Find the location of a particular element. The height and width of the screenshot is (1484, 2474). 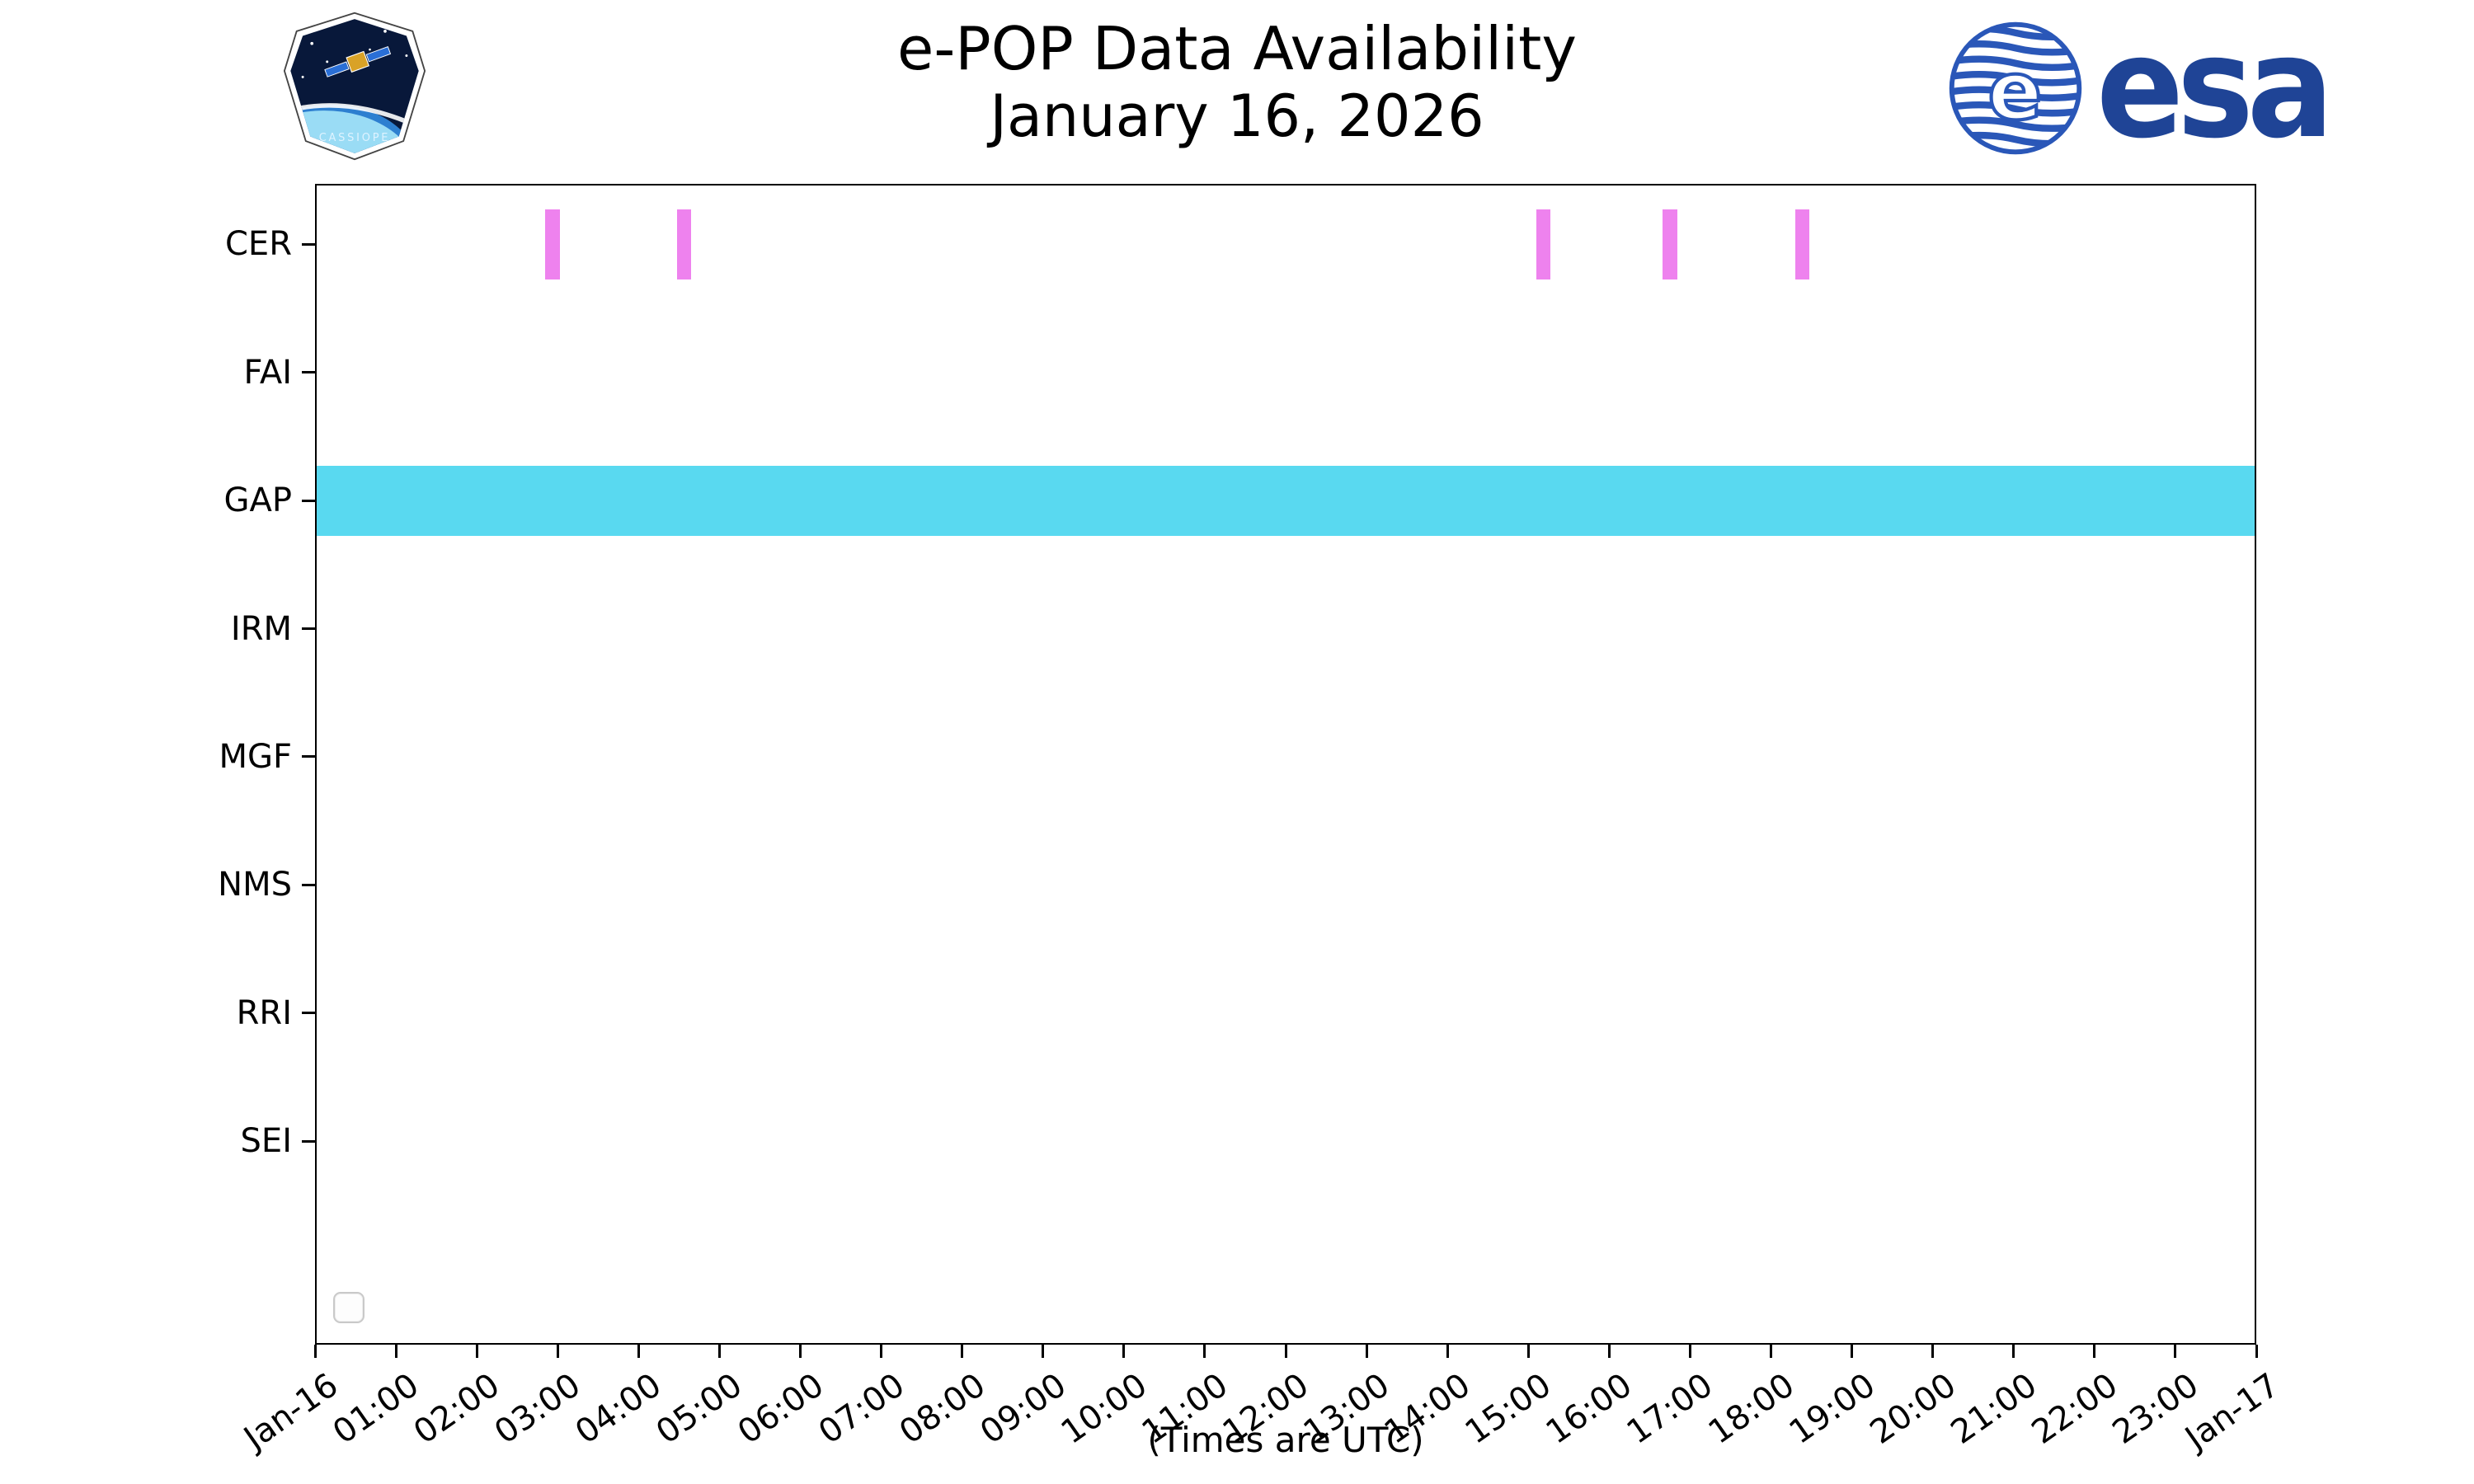

x-axis-label: (Times are UTC) is located at coordinates (1285, 1440).